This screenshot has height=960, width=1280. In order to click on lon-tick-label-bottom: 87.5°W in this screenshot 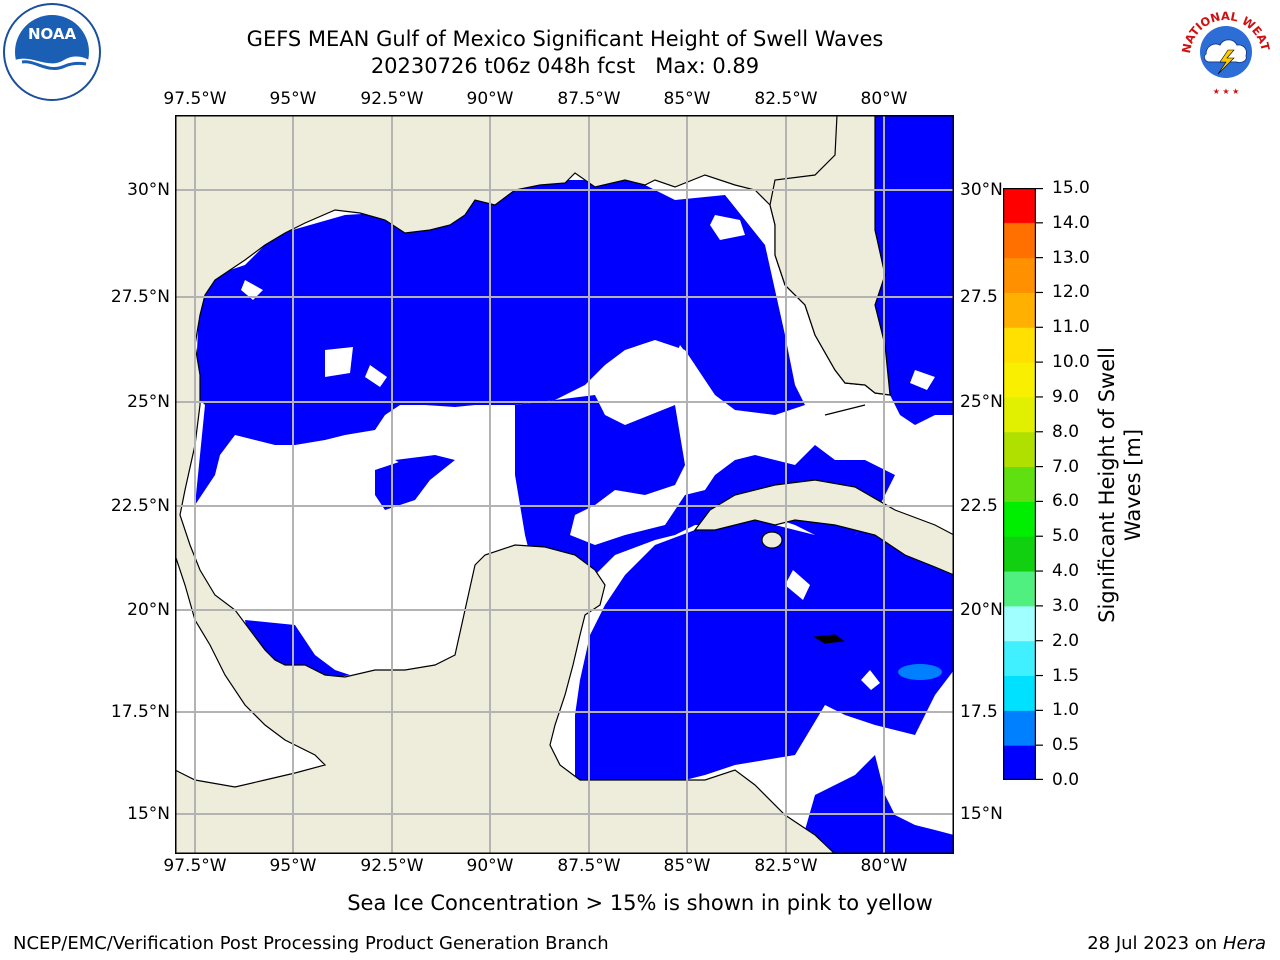, I will do `click(589, 866)`.